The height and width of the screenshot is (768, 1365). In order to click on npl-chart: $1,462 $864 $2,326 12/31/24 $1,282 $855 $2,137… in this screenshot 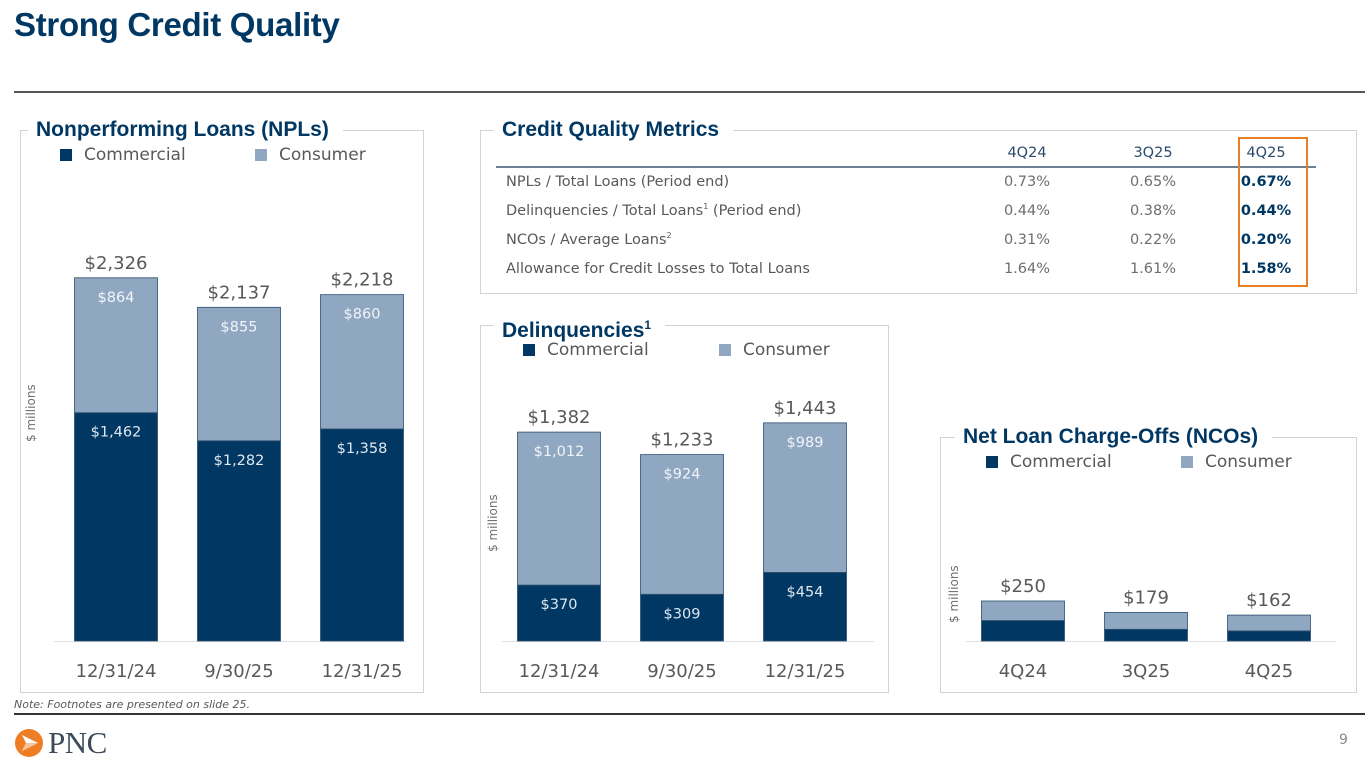, I will do `click(230, 467)`.